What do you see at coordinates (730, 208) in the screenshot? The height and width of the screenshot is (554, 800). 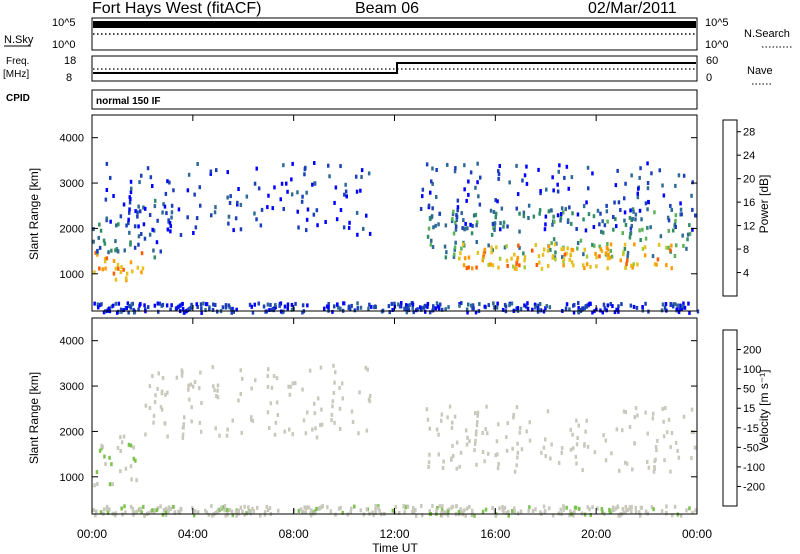 I see `power-colorbar-frame` at bounding box center [730, 208].